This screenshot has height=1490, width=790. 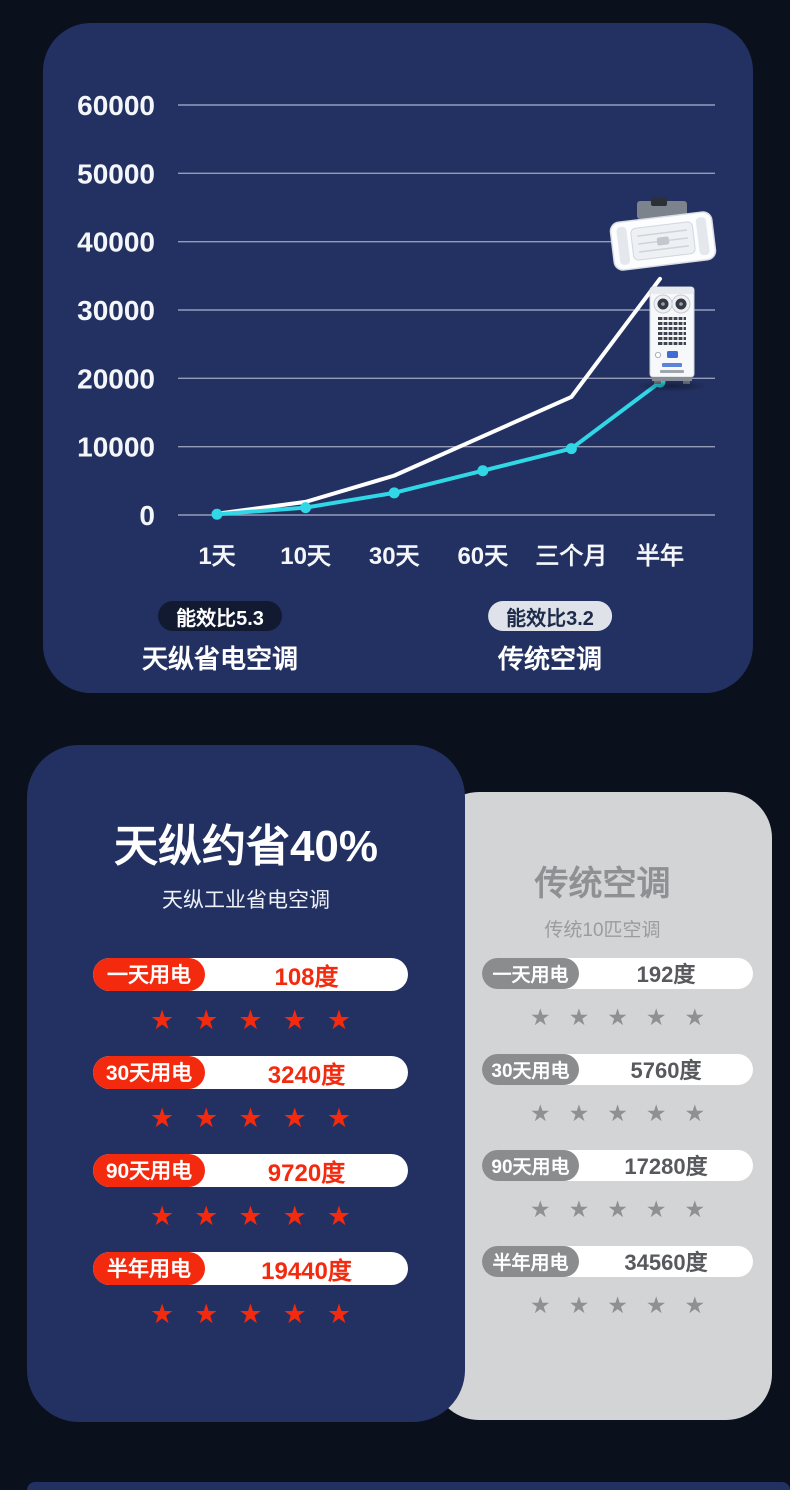 What do you see at coordinates (663, 234) in the screenshot?
I see `ceiling-cassette-ac-icon` at bounding box center [663, 234].